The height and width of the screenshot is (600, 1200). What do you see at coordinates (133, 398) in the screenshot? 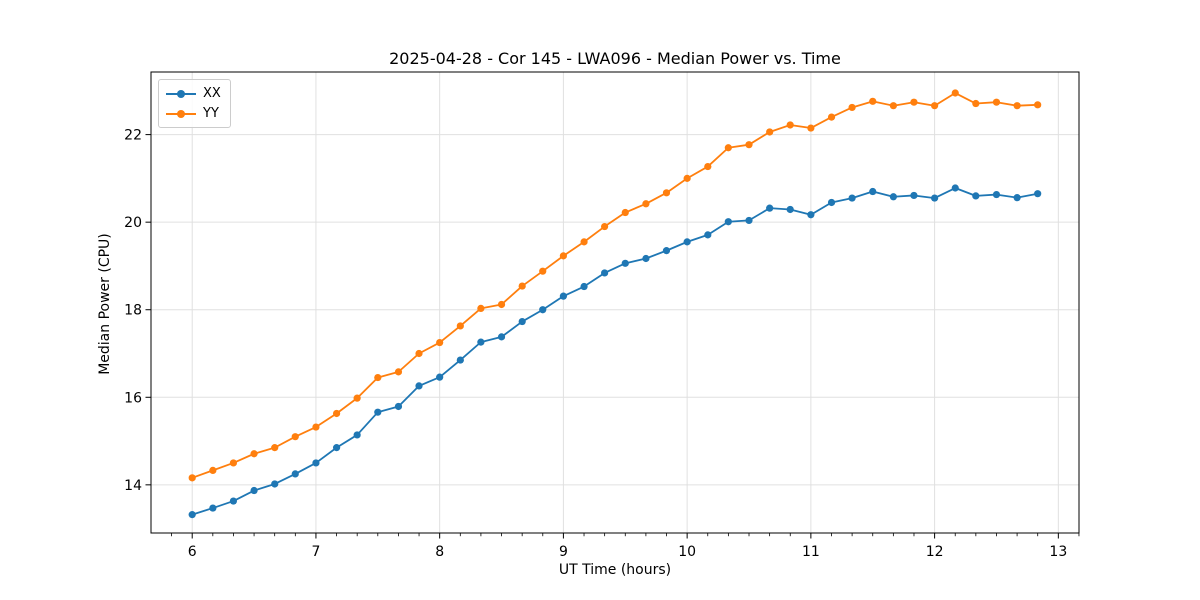
I see `y-tick-label: 16` at bounding box center [133, 398].